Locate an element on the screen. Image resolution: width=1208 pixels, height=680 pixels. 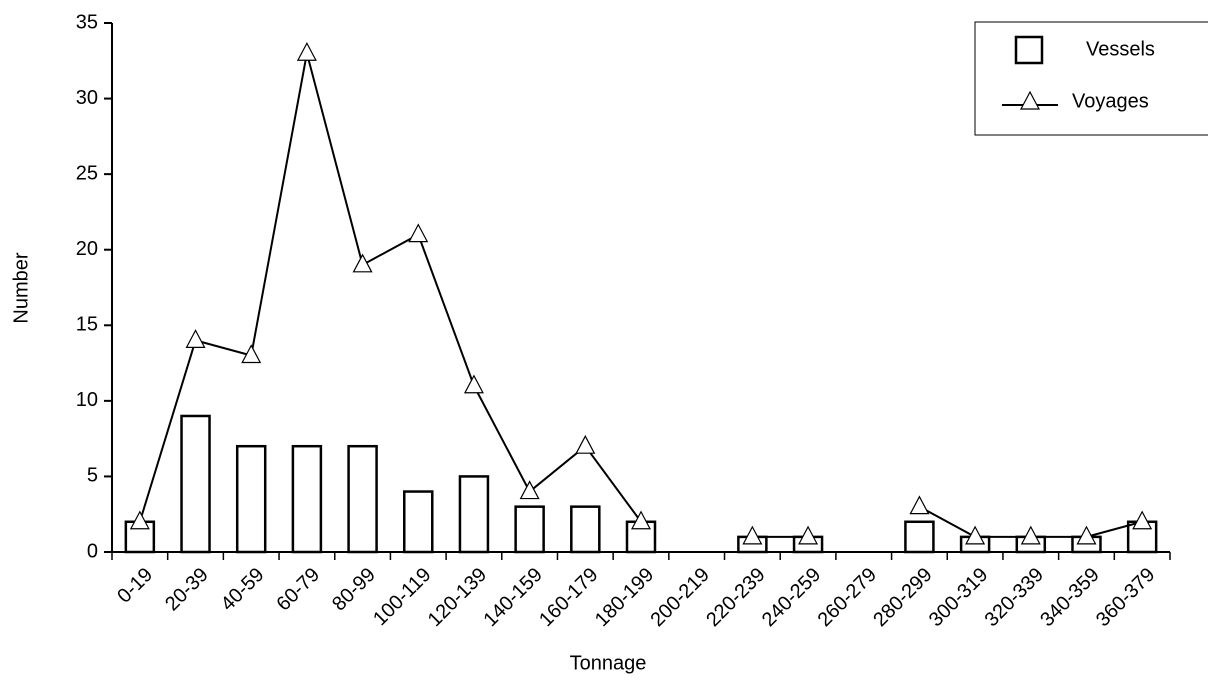
y-tick-label: 20 is located at coordinates (87, 249).